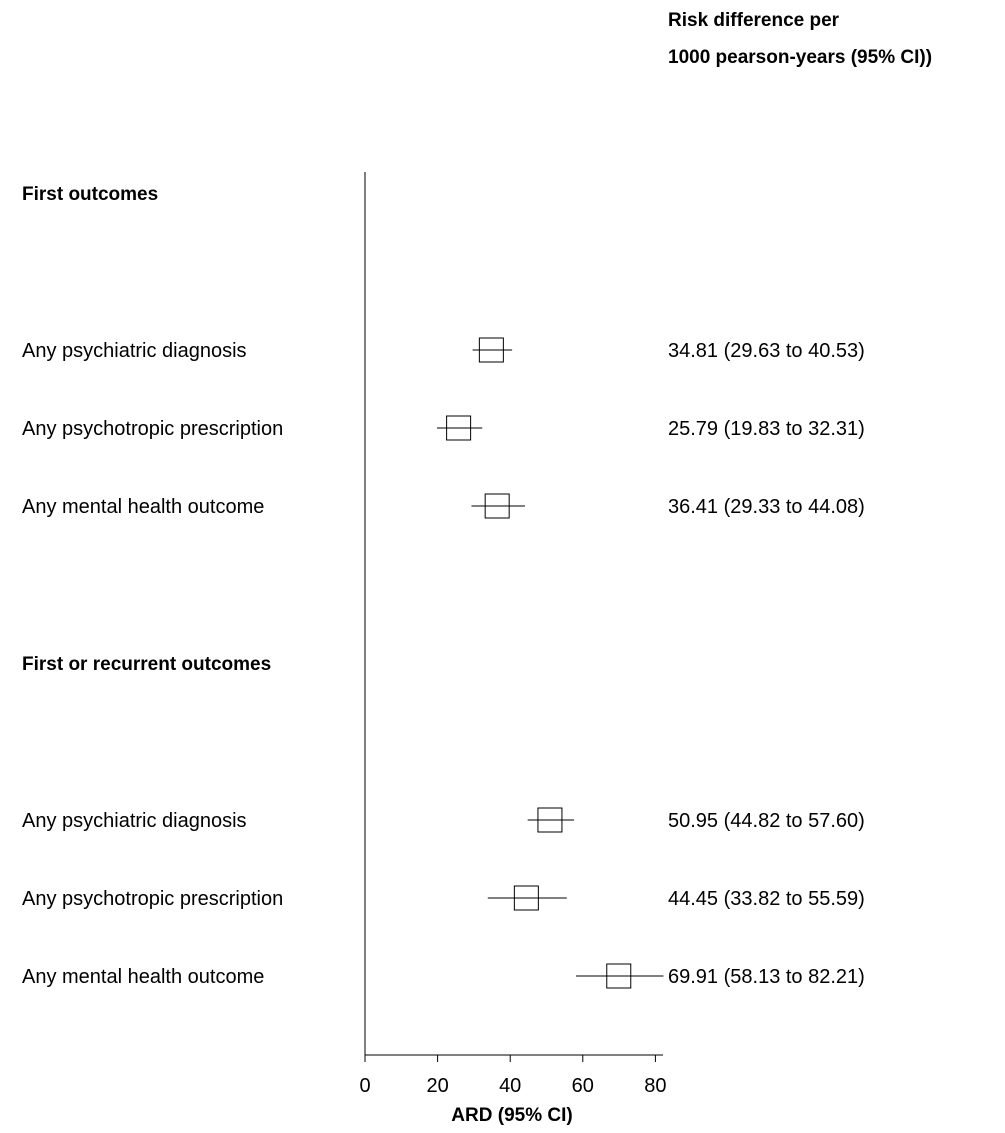 The width and height of the screenshot is (1005, 1133). I want to click on x-tick-label: 80, so click(655, 1086).